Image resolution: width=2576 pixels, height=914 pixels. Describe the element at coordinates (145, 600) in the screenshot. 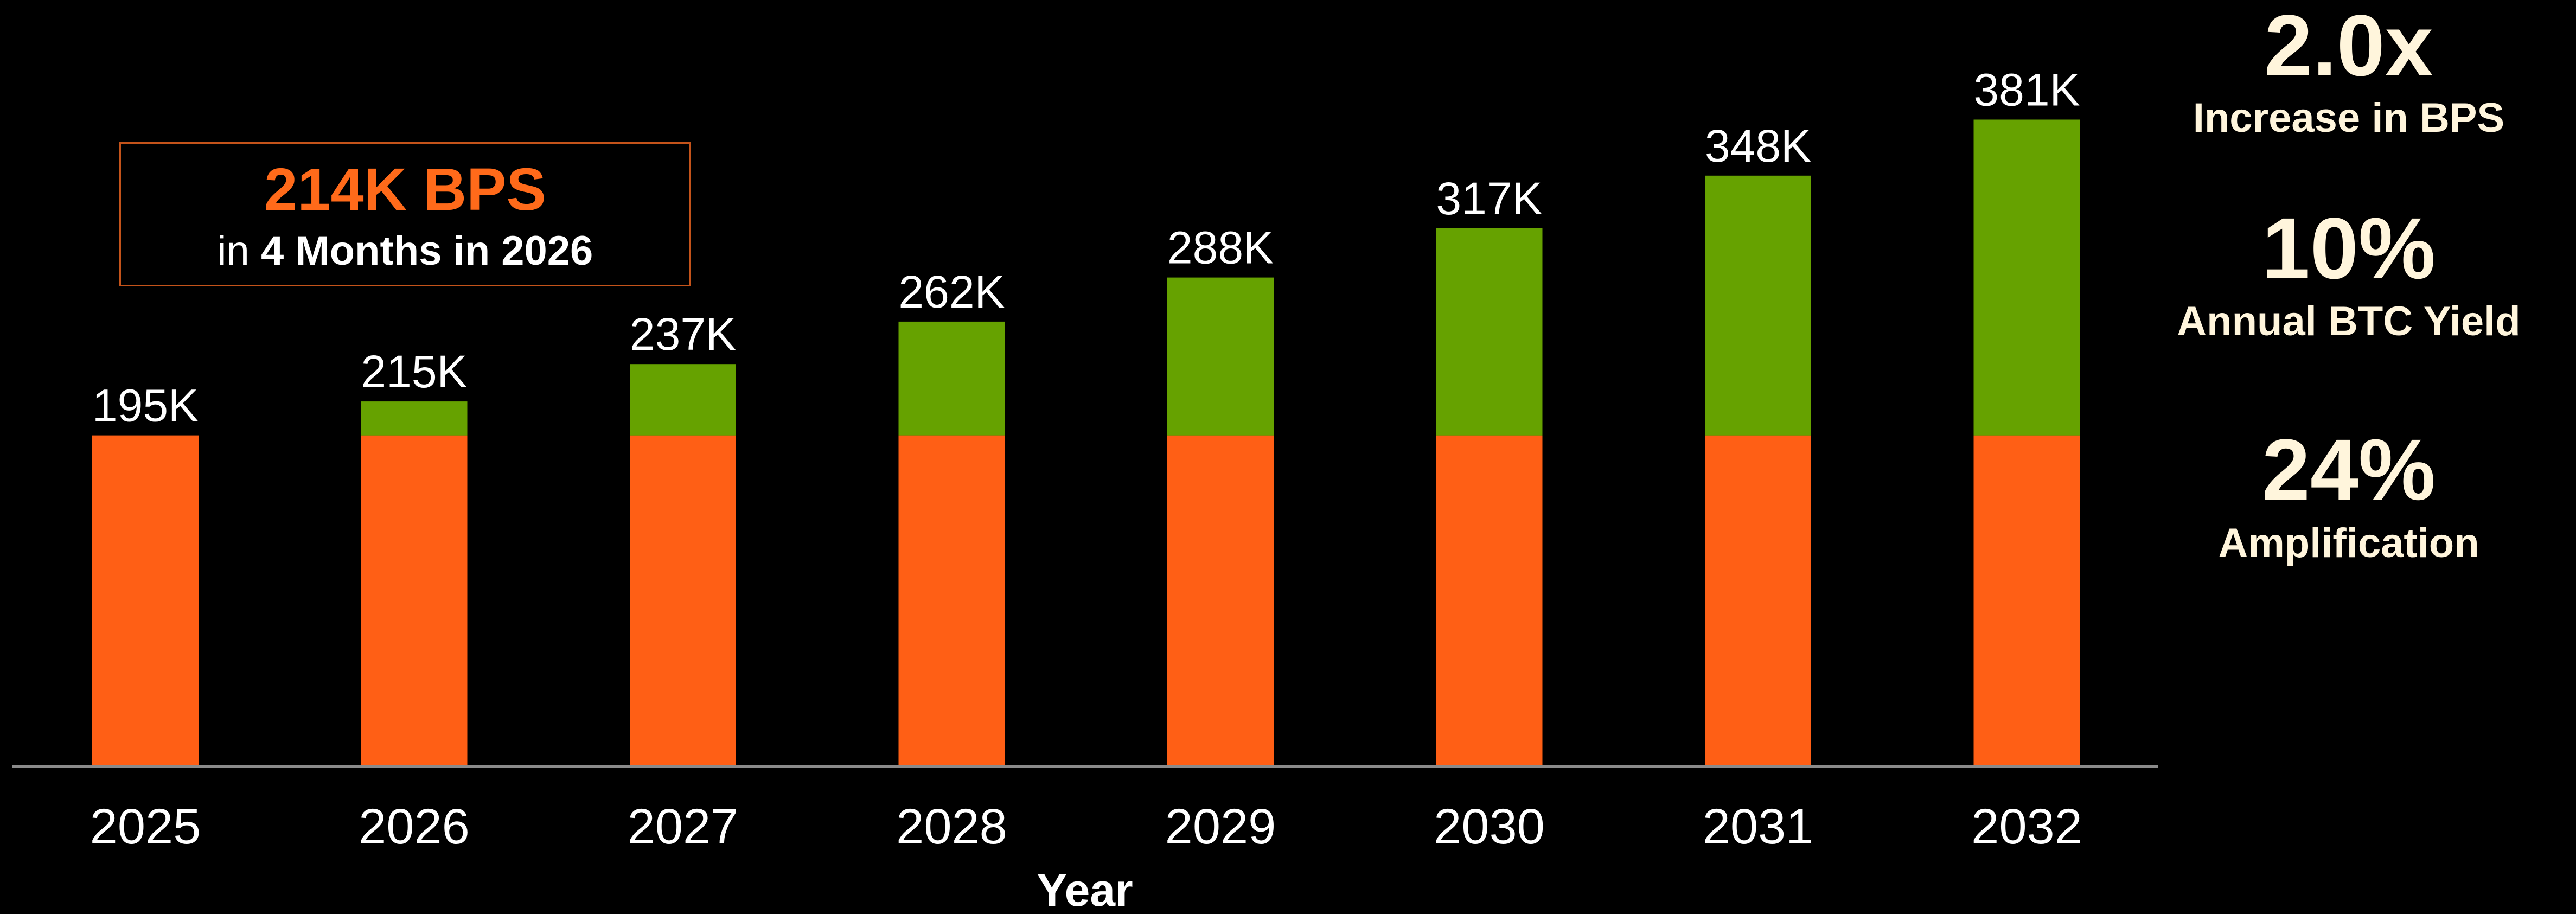

I see `bar-base-2025` at that location.